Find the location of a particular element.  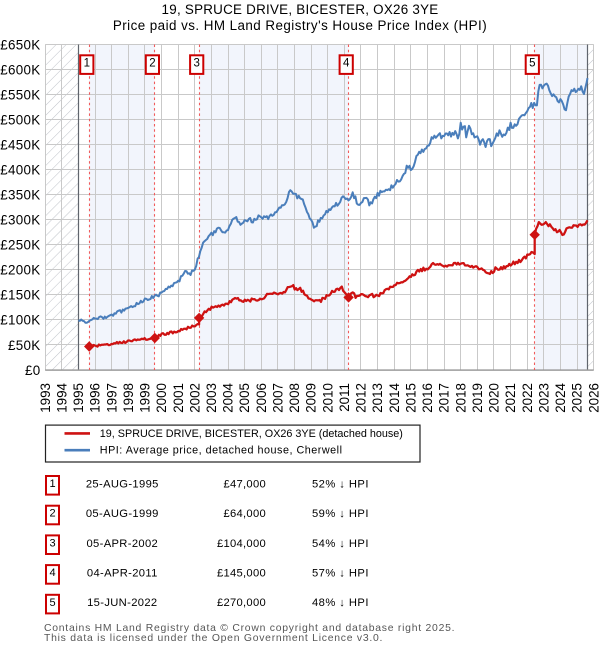

svg-text: £47,000 is located at coordinates (244, 484).